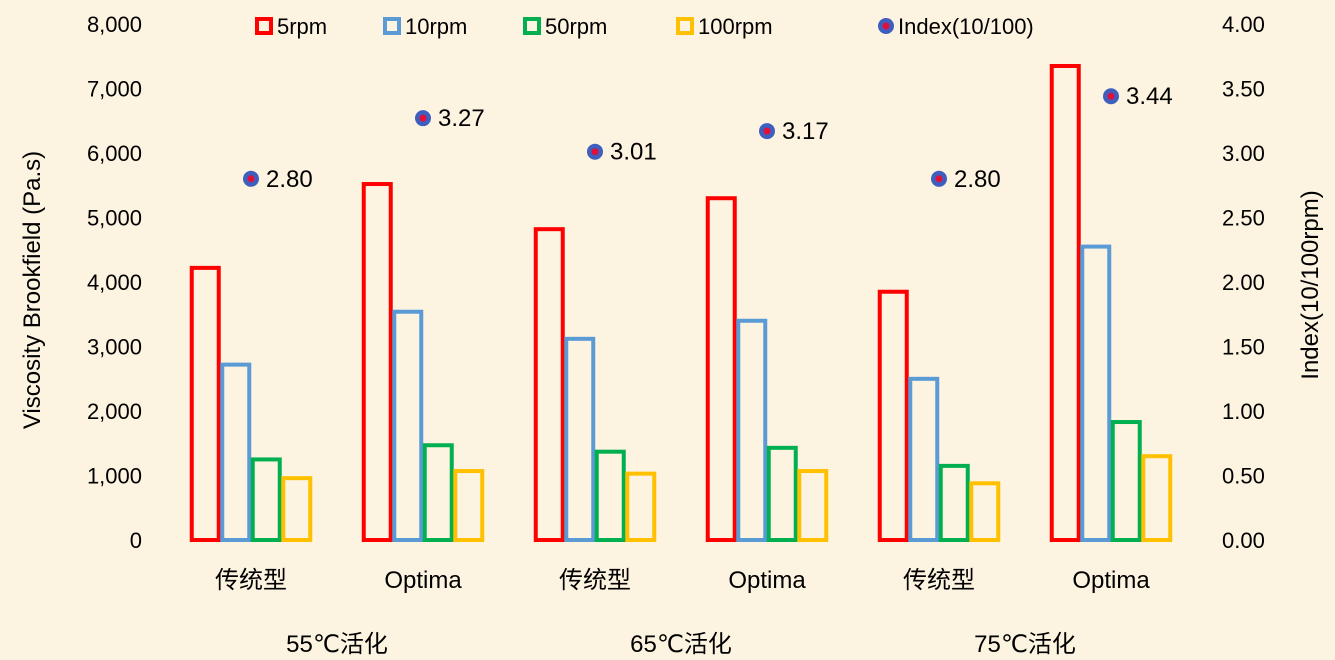 This screenshot has height=660, width=1335. I want to click on y-tick-label: 1,000, so click(114, 476).